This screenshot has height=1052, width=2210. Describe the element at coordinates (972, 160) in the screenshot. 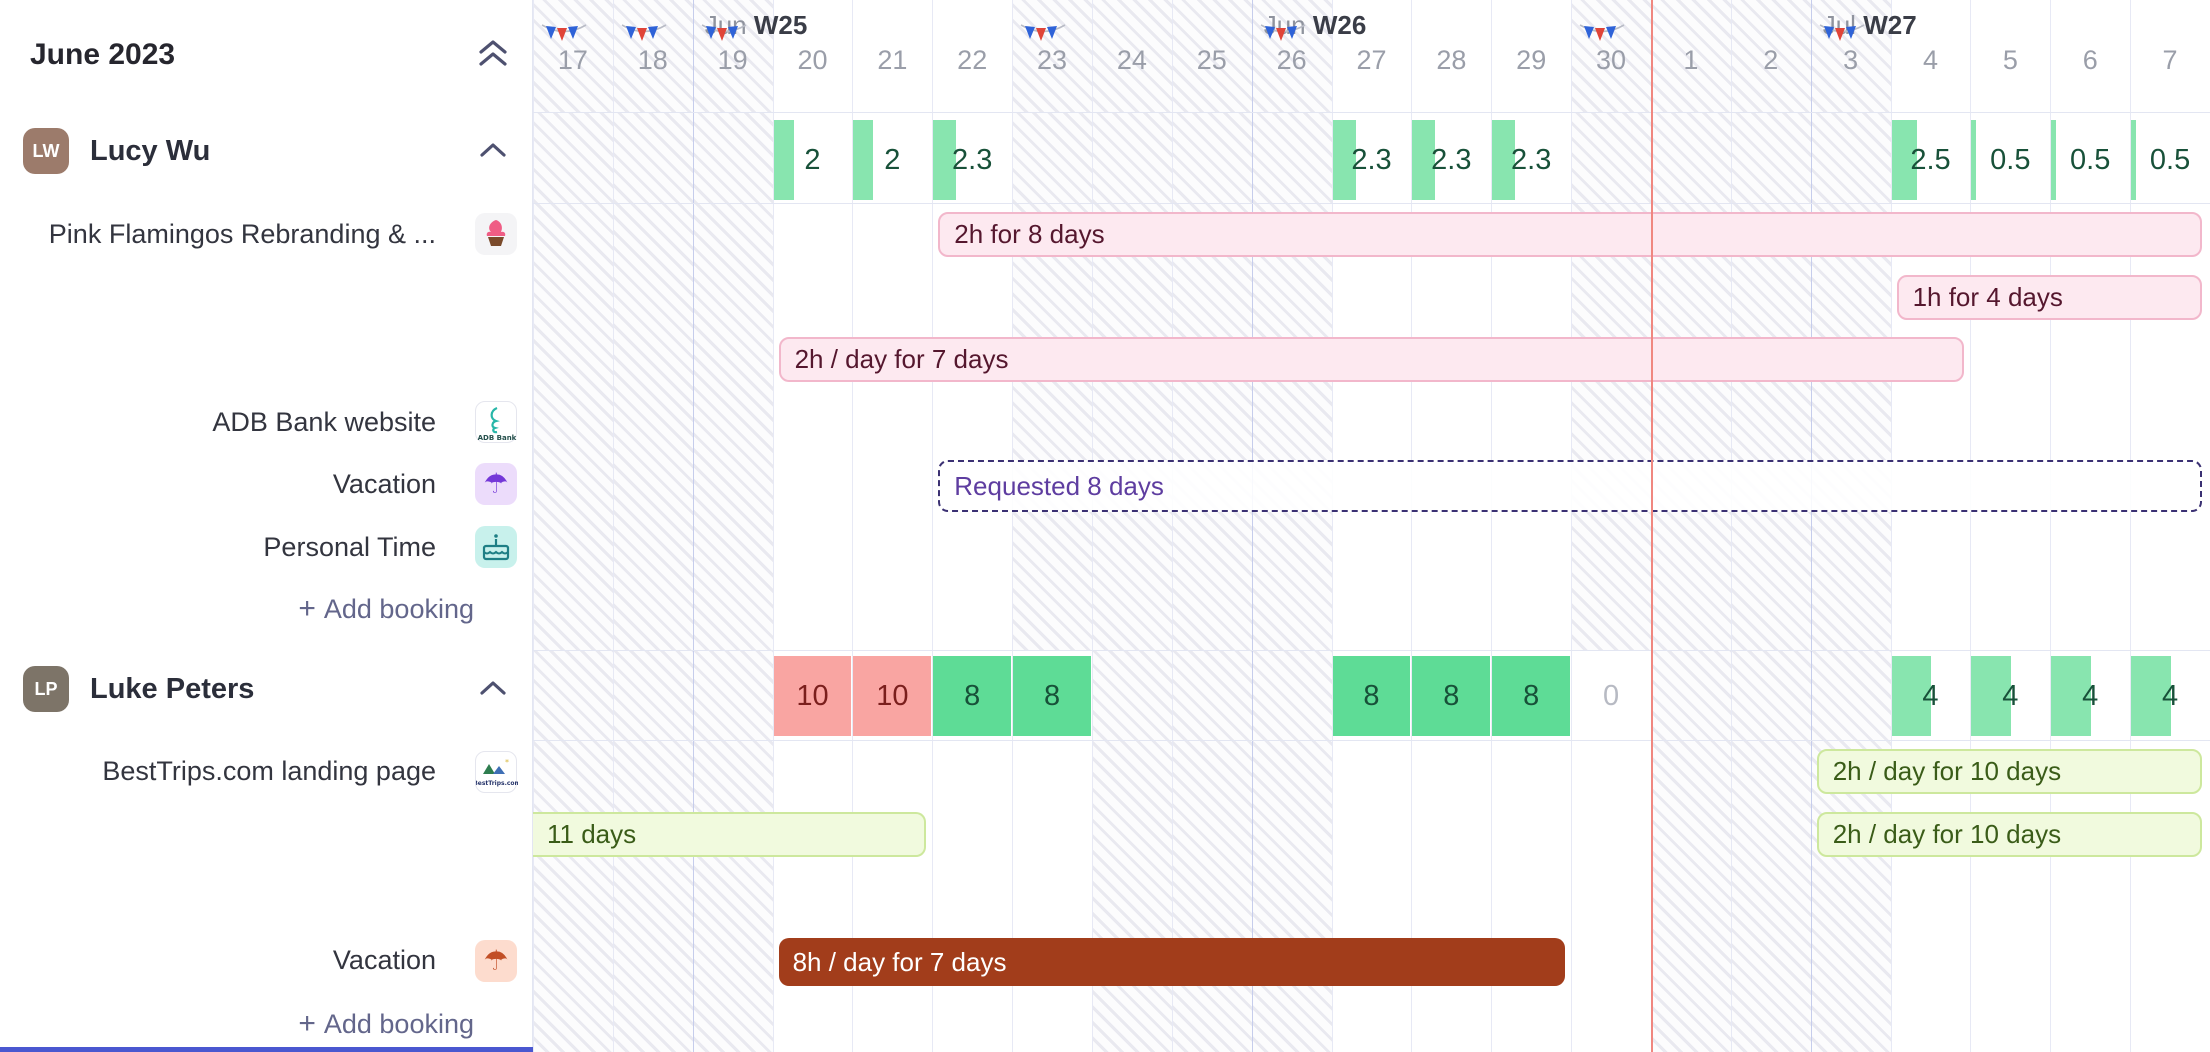

I see `capacity-value: 2.3` at that location.